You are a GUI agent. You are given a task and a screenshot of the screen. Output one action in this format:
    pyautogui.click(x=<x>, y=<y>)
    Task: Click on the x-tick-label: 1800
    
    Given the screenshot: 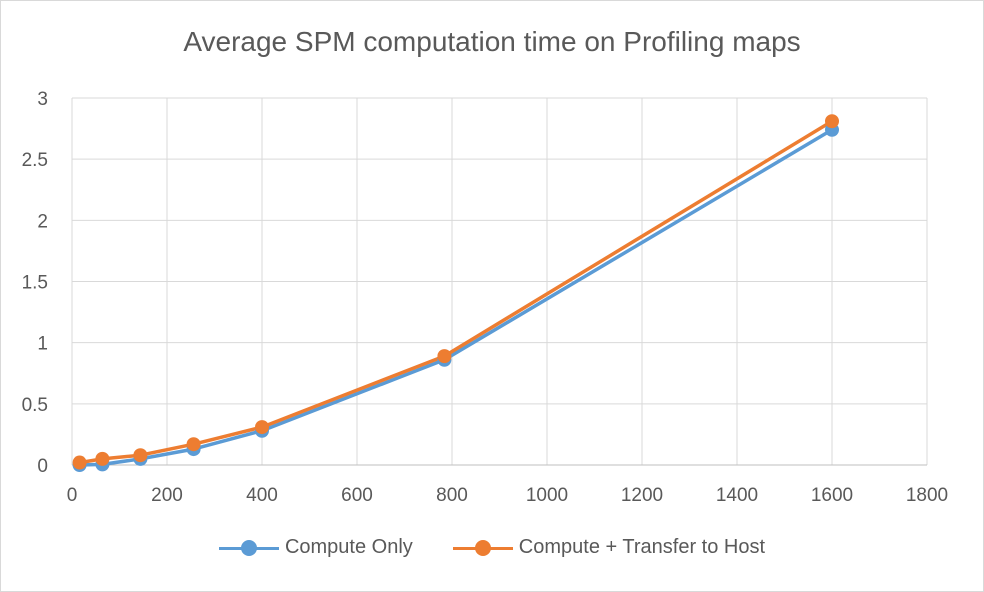 What is the action you would take?
    pyautogui.click(x=927, y=495)
    